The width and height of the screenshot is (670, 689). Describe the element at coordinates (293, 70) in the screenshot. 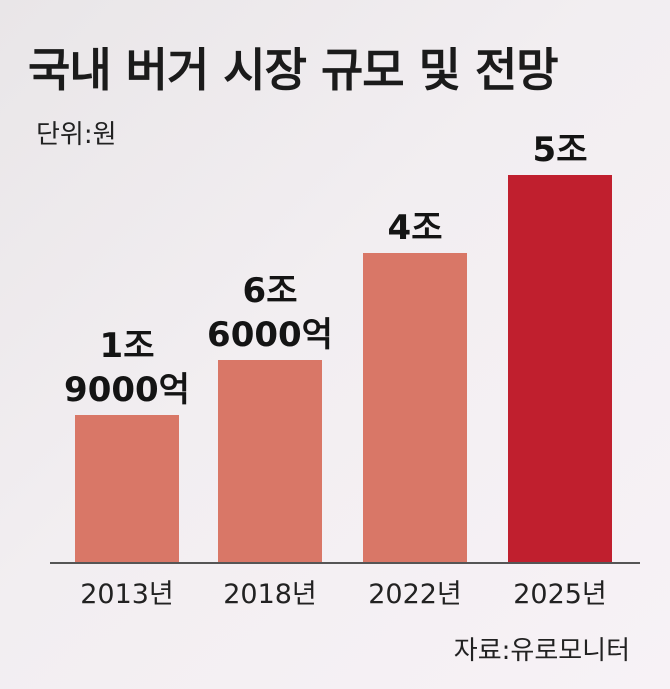

I see `chart-title: 국내 버거 시장 규모 및 전망` at that location.